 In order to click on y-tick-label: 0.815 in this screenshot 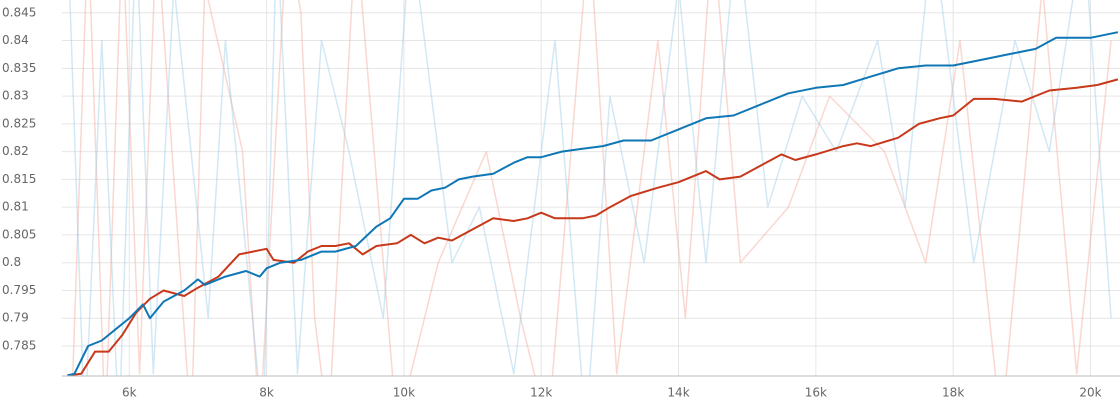, I will do `click(19, 179)`.